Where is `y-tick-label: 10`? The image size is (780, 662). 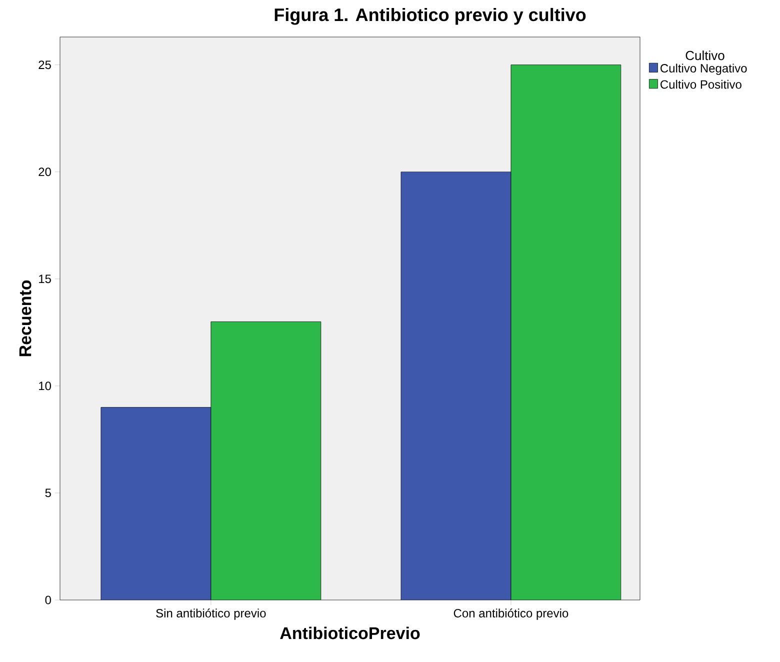 y-tick-label: 10 is located at coordinates (45, 386).